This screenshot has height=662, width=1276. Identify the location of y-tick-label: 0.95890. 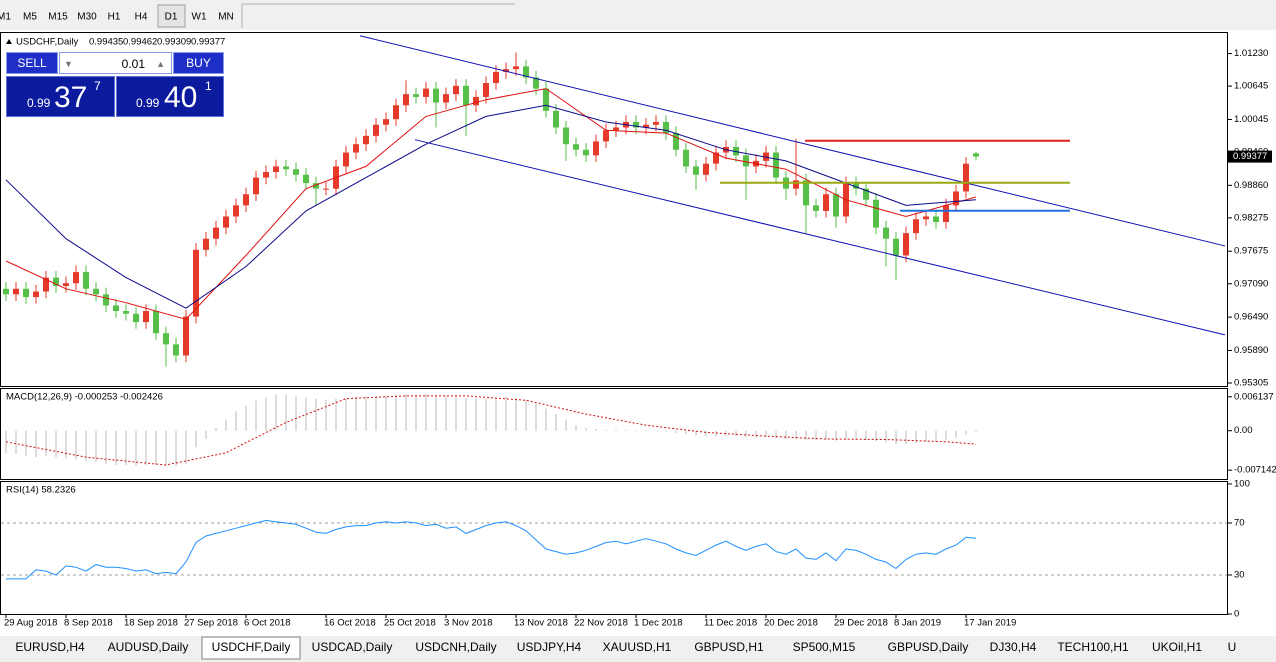
(1251, 350).